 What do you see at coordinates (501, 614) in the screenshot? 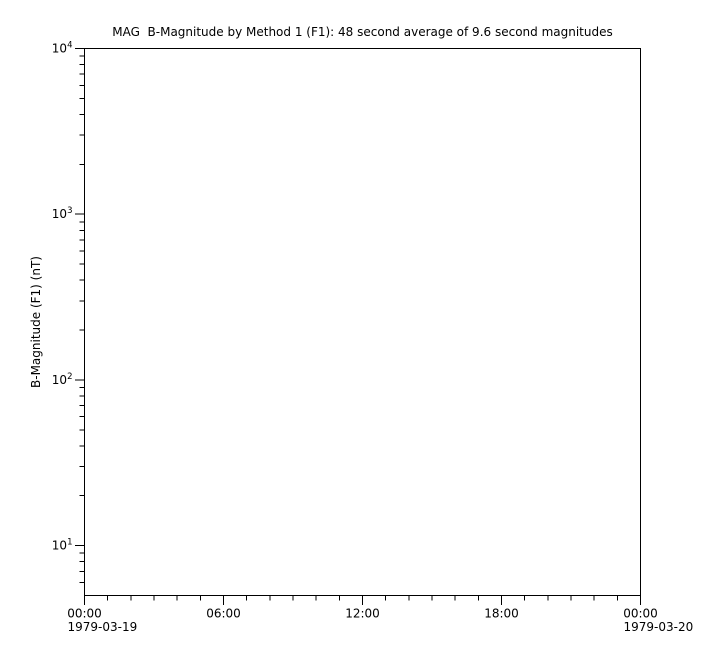
I see `x-tick-label: 18:00` at bounding box center [501, 614].